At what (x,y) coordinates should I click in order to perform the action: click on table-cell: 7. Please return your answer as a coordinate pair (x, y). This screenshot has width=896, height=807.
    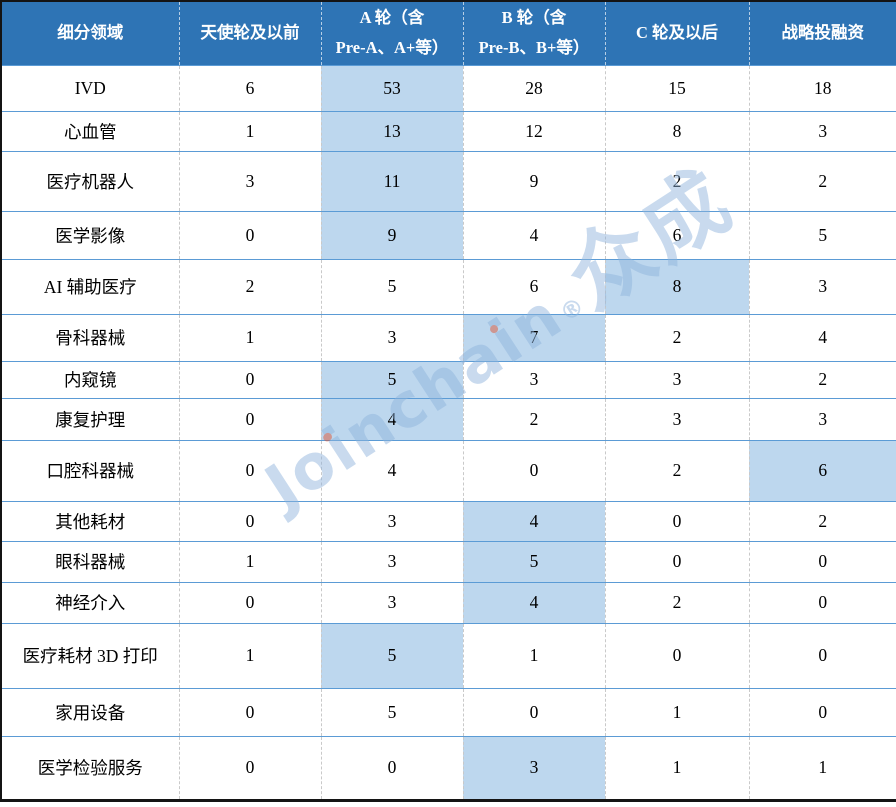
    Looking at the image, I should click on (533, 337).